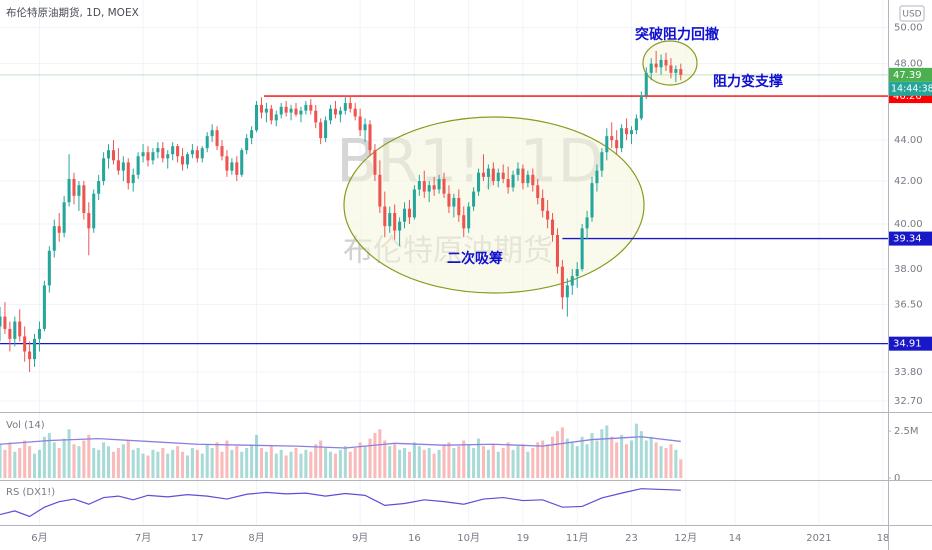 Image resolution: width=932 pixels, height=550 pixels. I want to click on y-tick-label: 44.00, so click(908, 140).